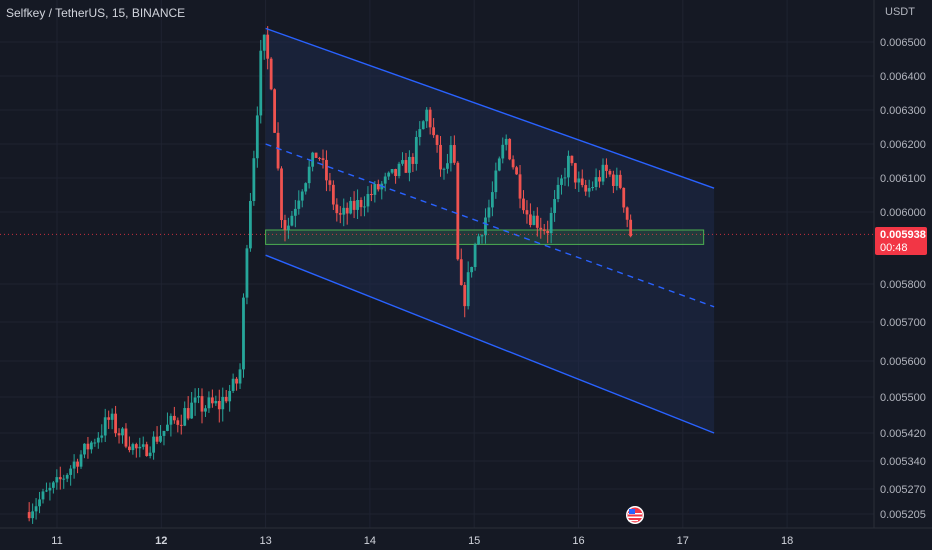  Describe the element at coordinates (903, 434) in the screenshot. I see `y-tick-label: 0.005420` at that location.